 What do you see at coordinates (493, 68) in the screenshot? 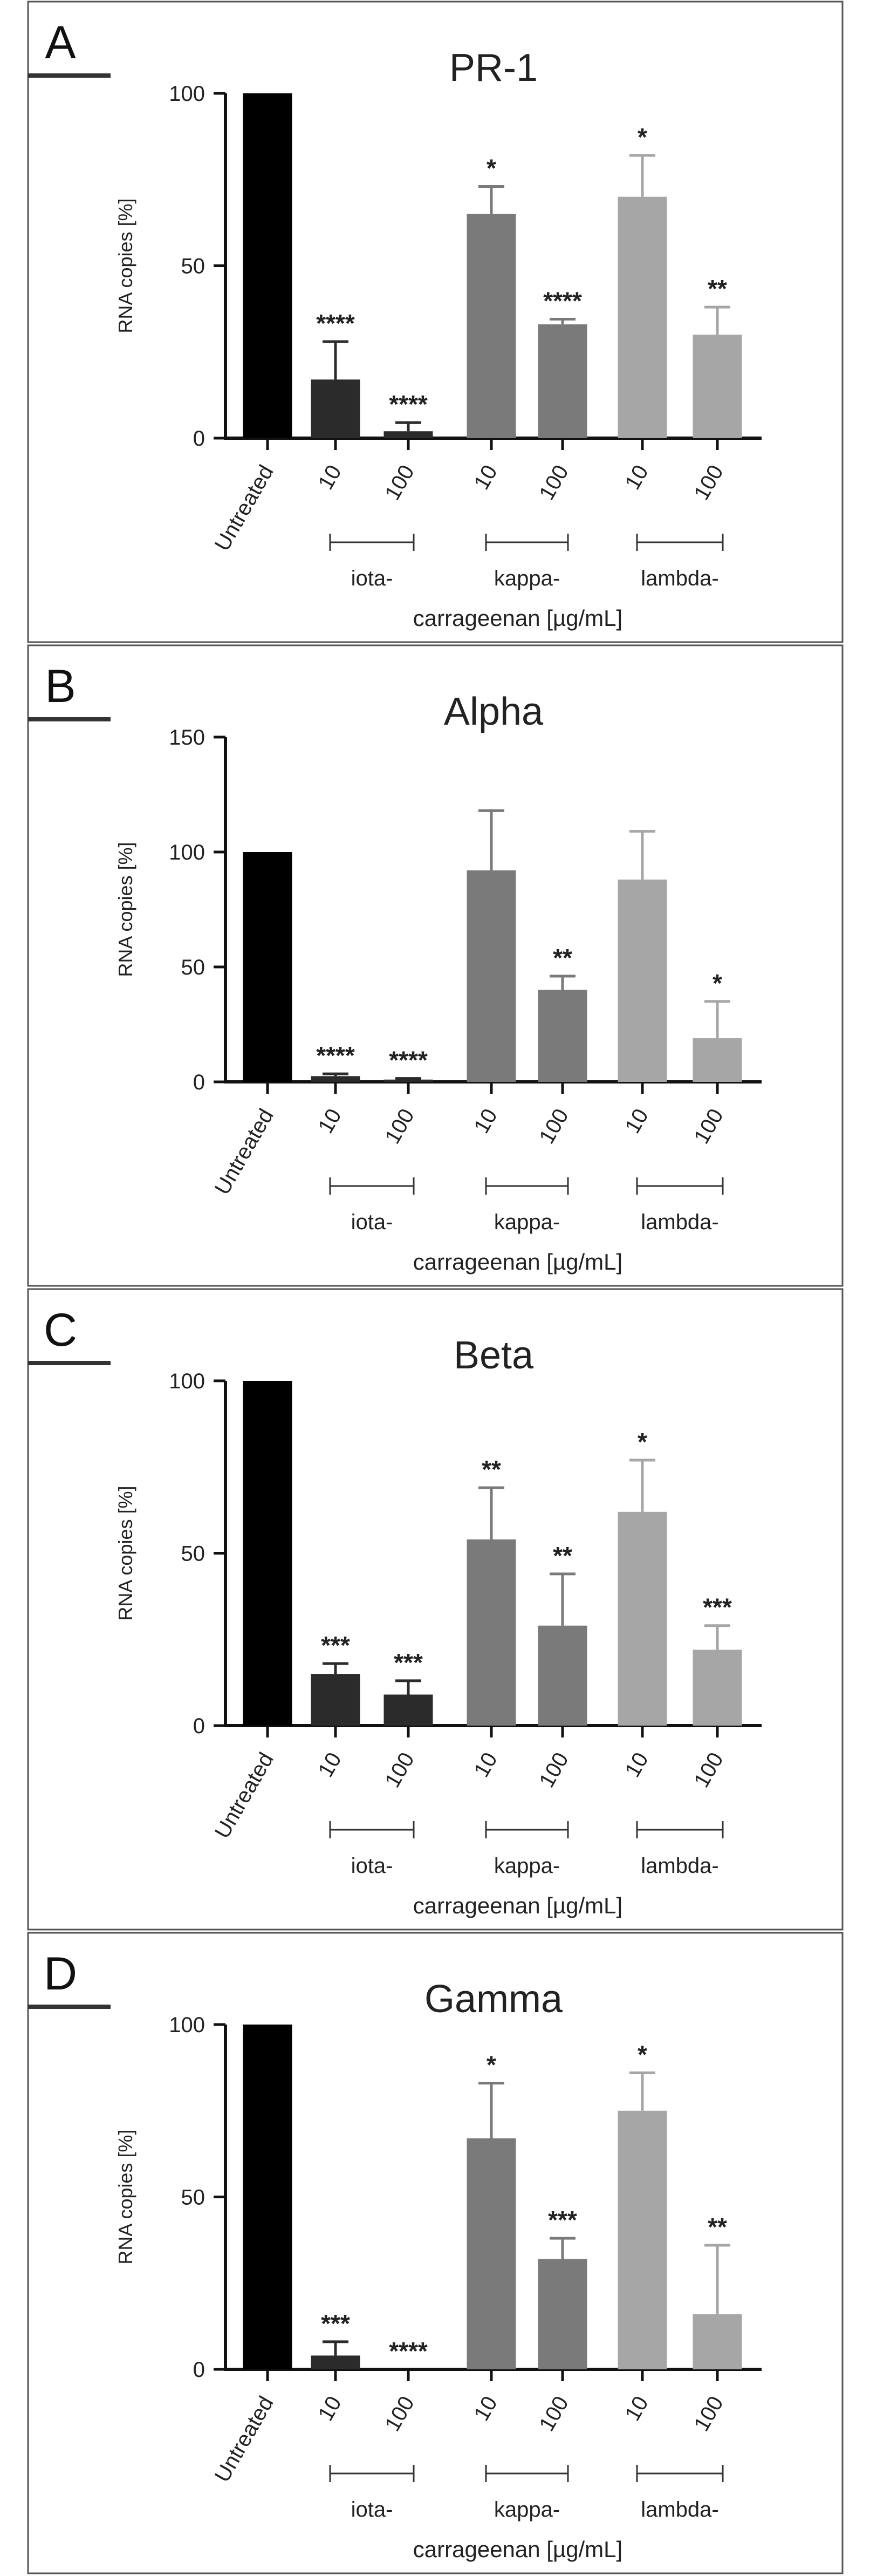
I see `chart-title: PR-1` at bounding box center [493, 68].